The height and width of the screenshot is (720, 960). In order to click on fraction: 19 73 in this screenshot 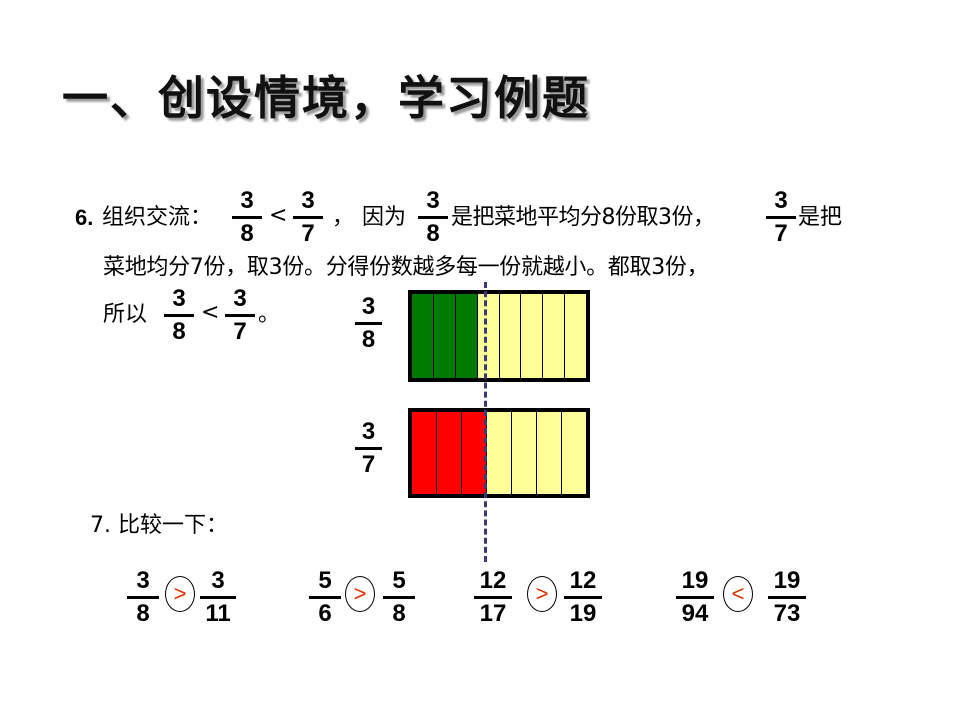, I will do `click(787, 597)`.